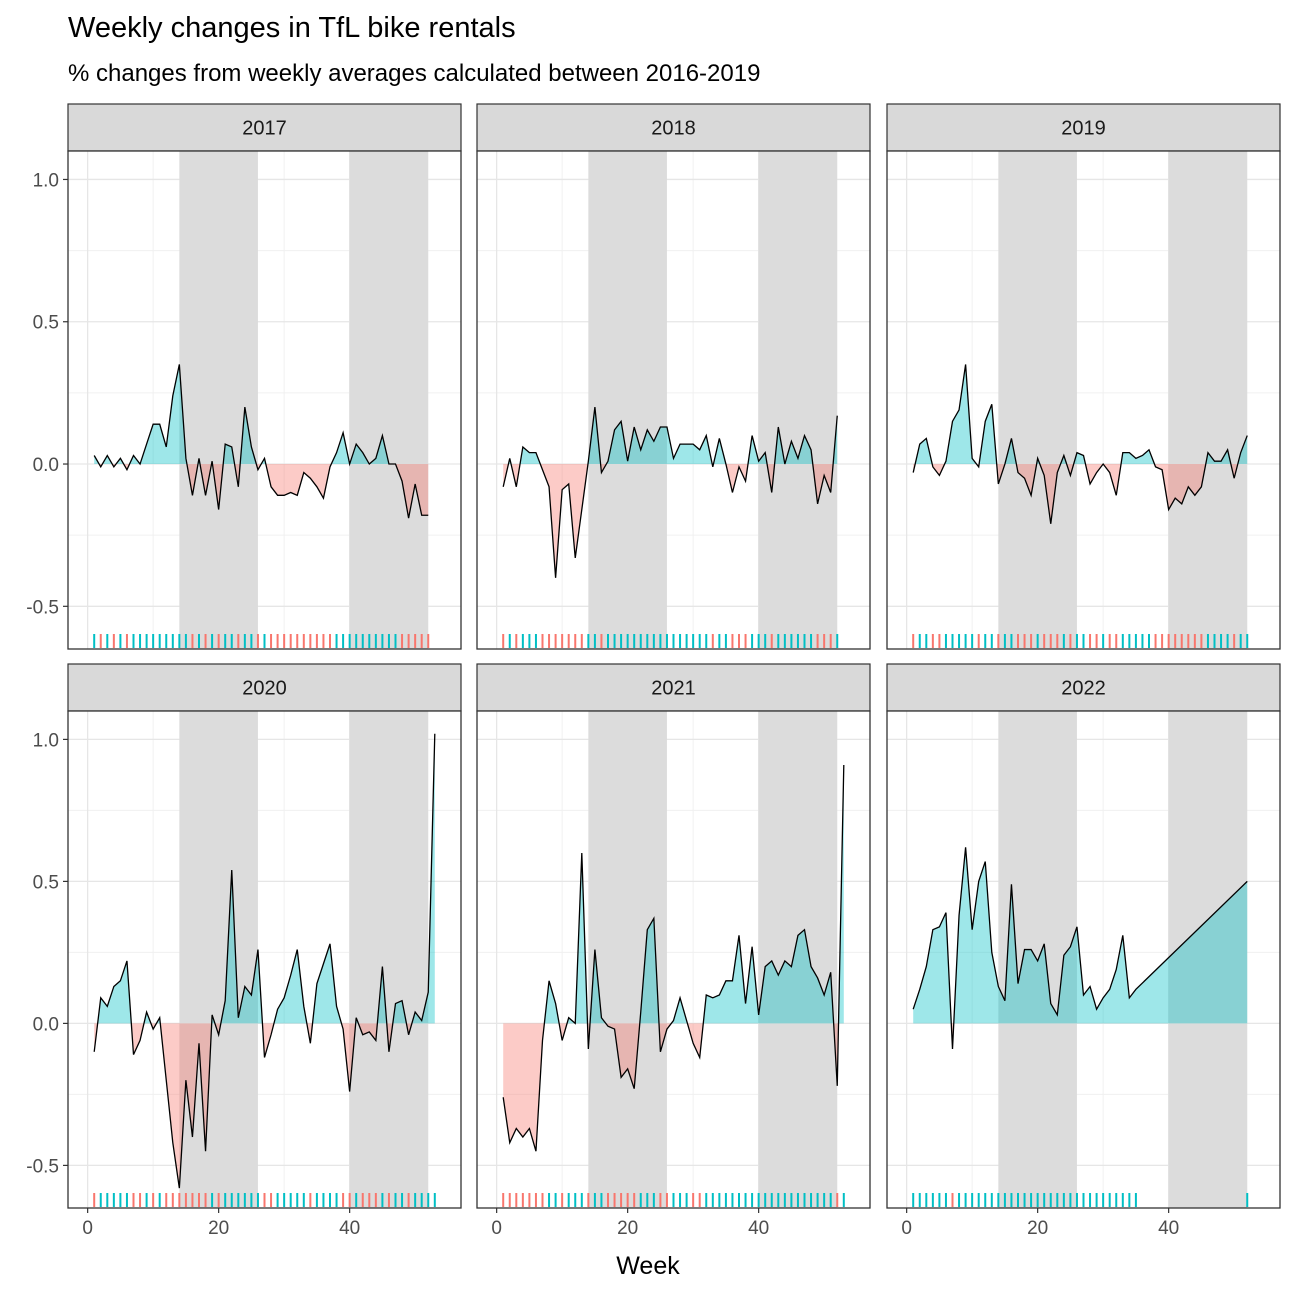  I want to click on x-tick-label: 20, so click(1037, 1228).